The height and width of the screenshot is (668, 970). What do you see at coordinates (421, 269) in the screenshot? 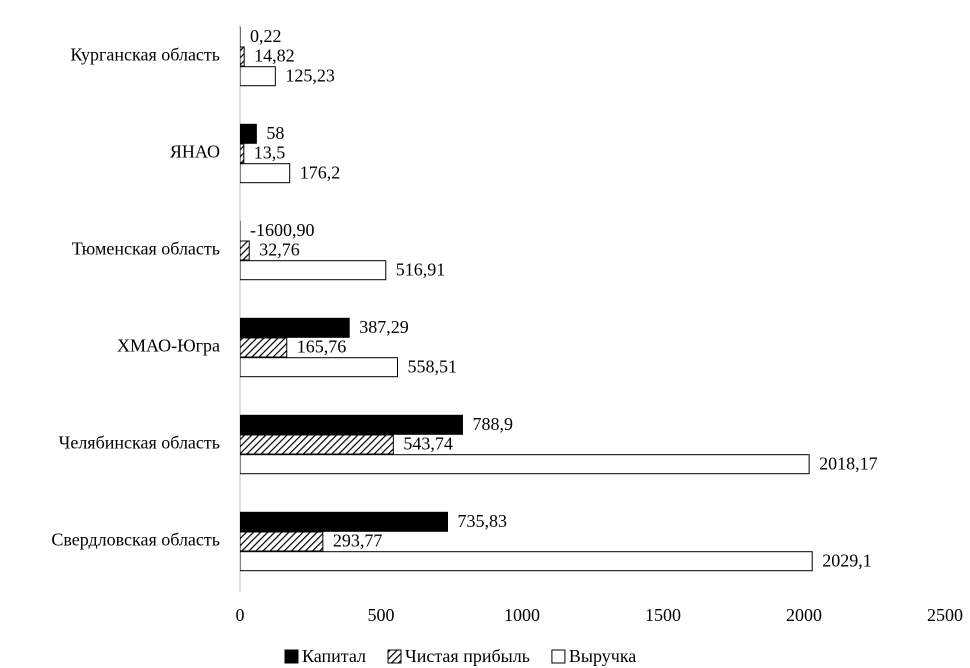
I see `data-label: 516,91` at bounding box center [421, 269].